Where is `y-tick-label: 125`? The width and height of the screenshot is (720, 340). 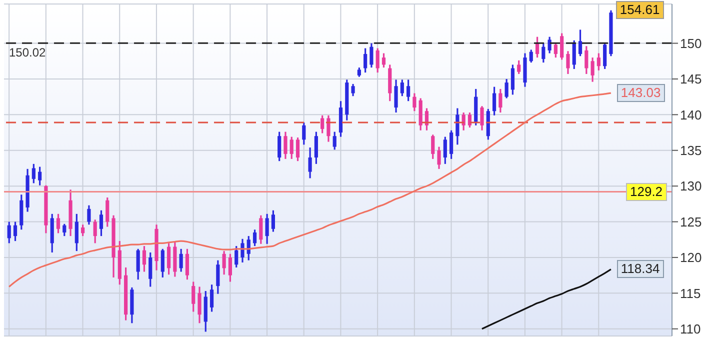 y-tick-label: 125 is located at coordinates (691, 222).